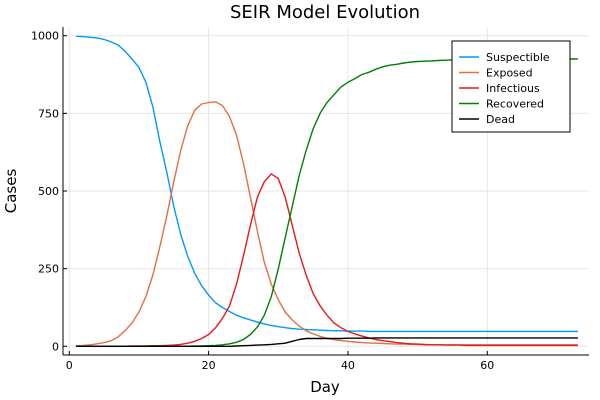  I want to click on x-tick-label: 40, so click(348, 365).